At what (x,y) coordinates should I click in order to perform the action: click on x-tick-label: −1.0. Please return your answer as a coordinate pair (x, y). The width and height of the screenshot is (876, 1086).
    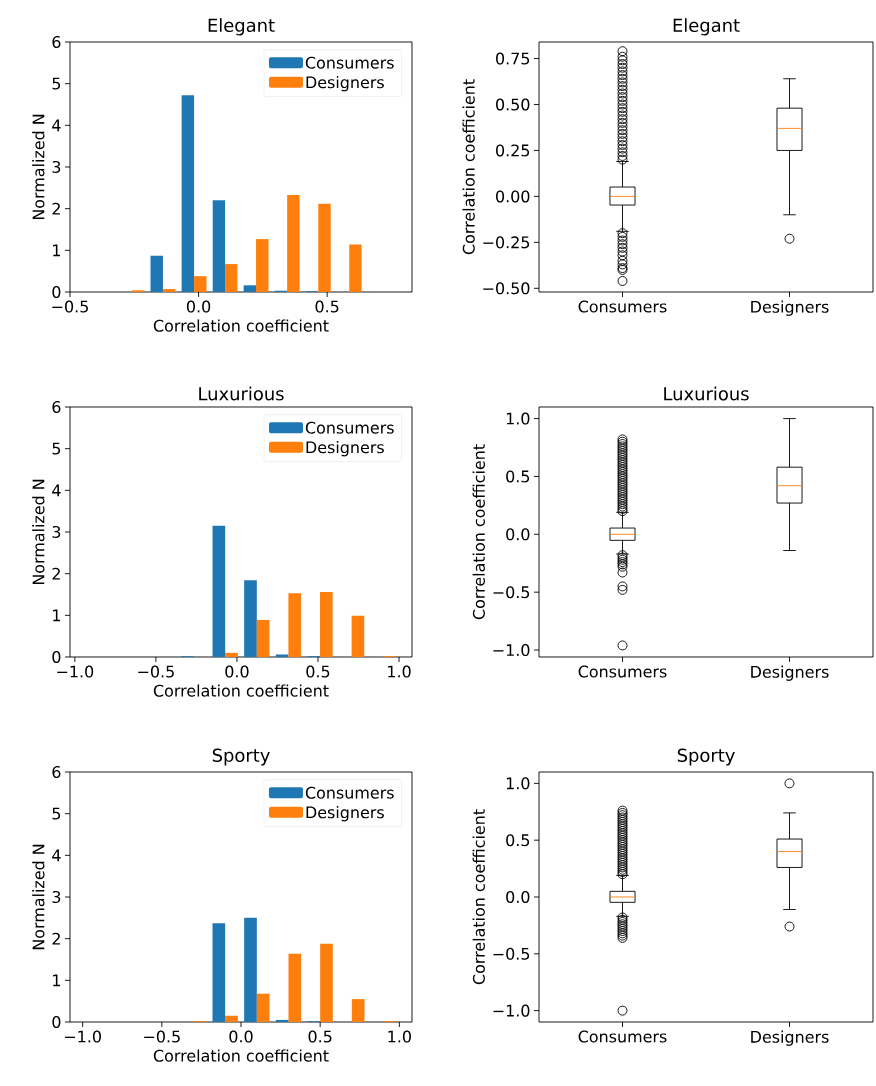
    Looking at the image, I should click on (83, 1036).